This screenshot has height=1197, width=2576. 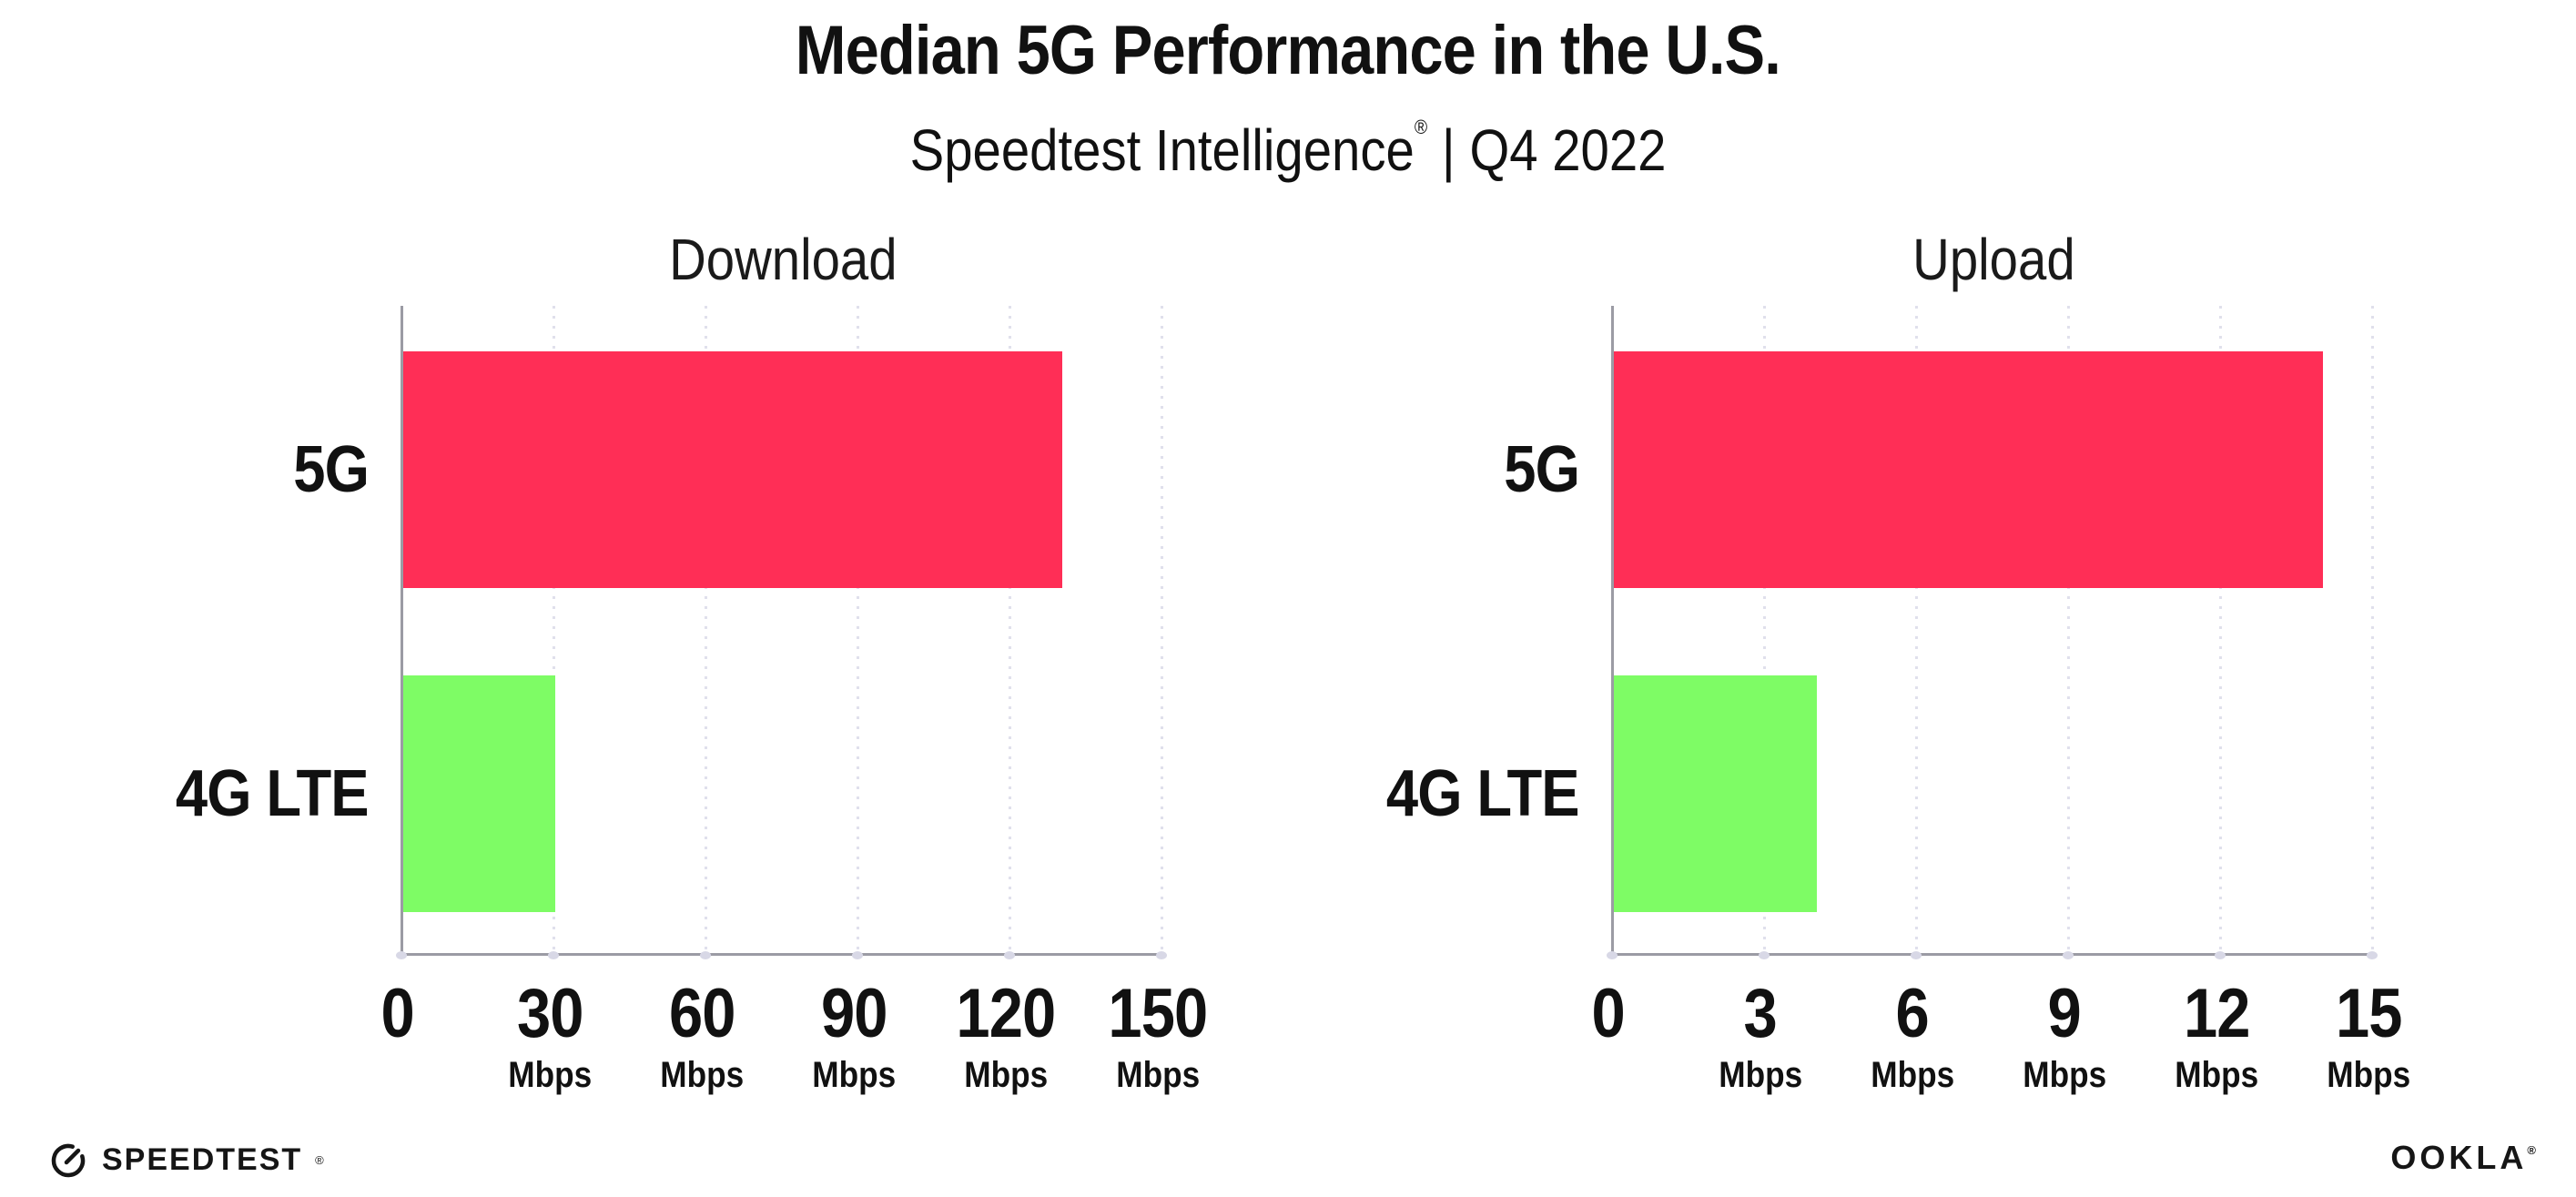 I want to click on x-tick-value-text: 3, so click(x=1760, y=1014).